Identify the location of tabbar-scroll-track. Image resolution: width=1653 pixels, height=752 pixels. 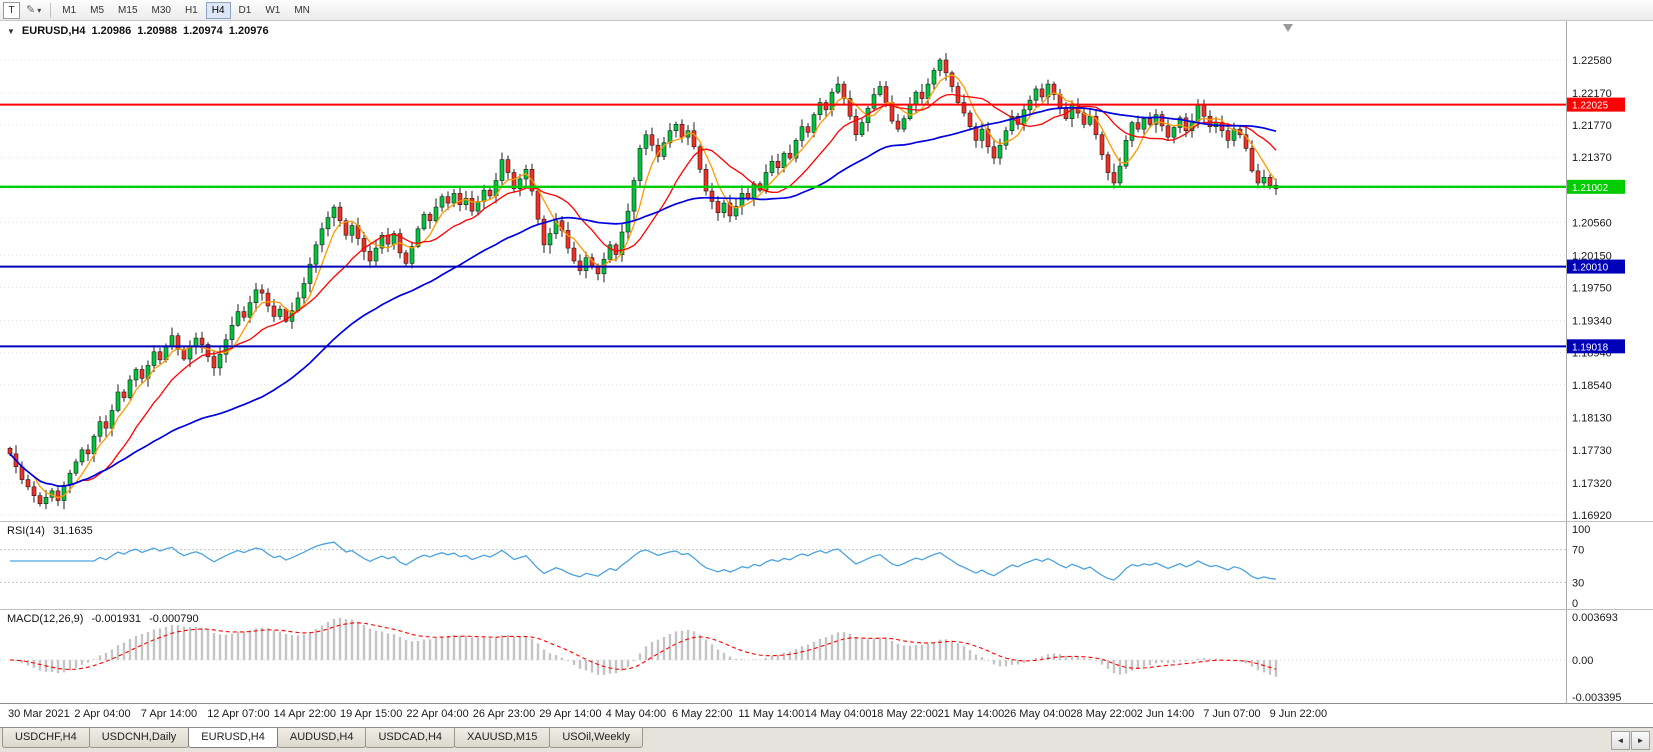
(1126, 740).